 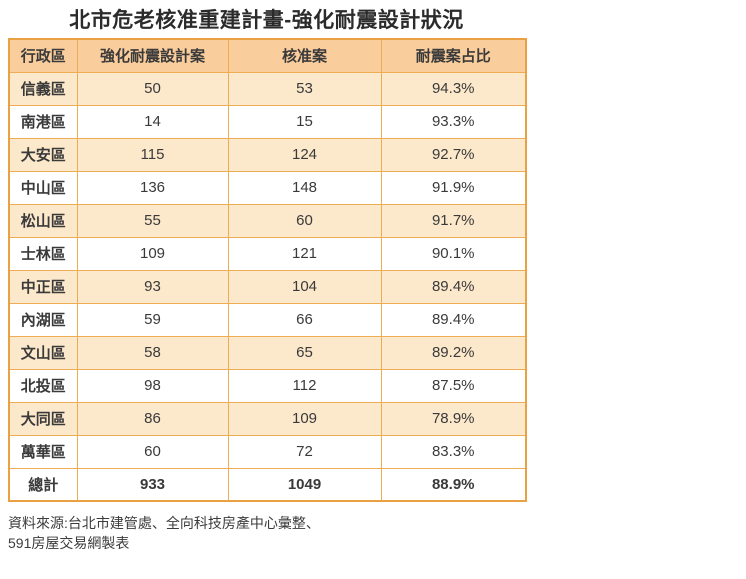 I want to click on district-cell: 北投區, so click(x=43, y=385).